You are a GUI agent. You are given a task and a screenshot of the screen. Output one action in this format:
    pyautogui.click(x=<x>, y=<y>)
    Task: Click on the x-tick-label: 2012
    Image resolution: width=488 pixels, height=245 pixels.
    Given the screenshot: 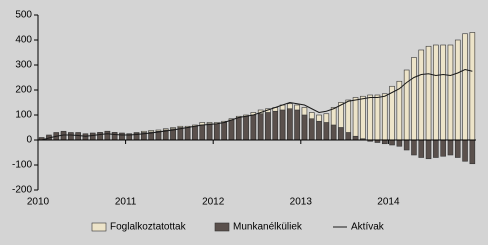 What is the action you would take?
    pyautogui.click(x=213, y=202)
    